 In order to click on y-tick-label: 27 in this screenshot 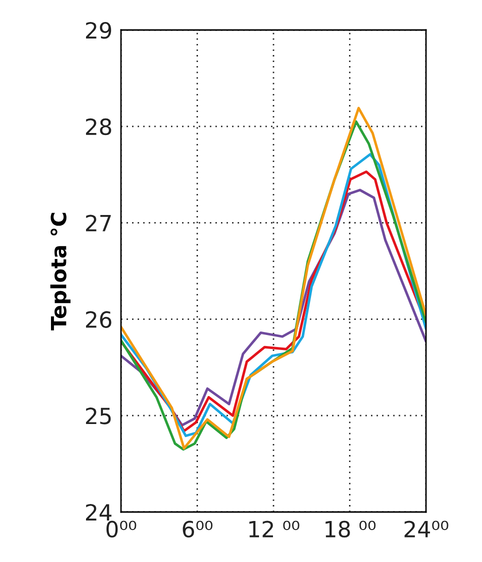, I will do `click(98, 223)`.